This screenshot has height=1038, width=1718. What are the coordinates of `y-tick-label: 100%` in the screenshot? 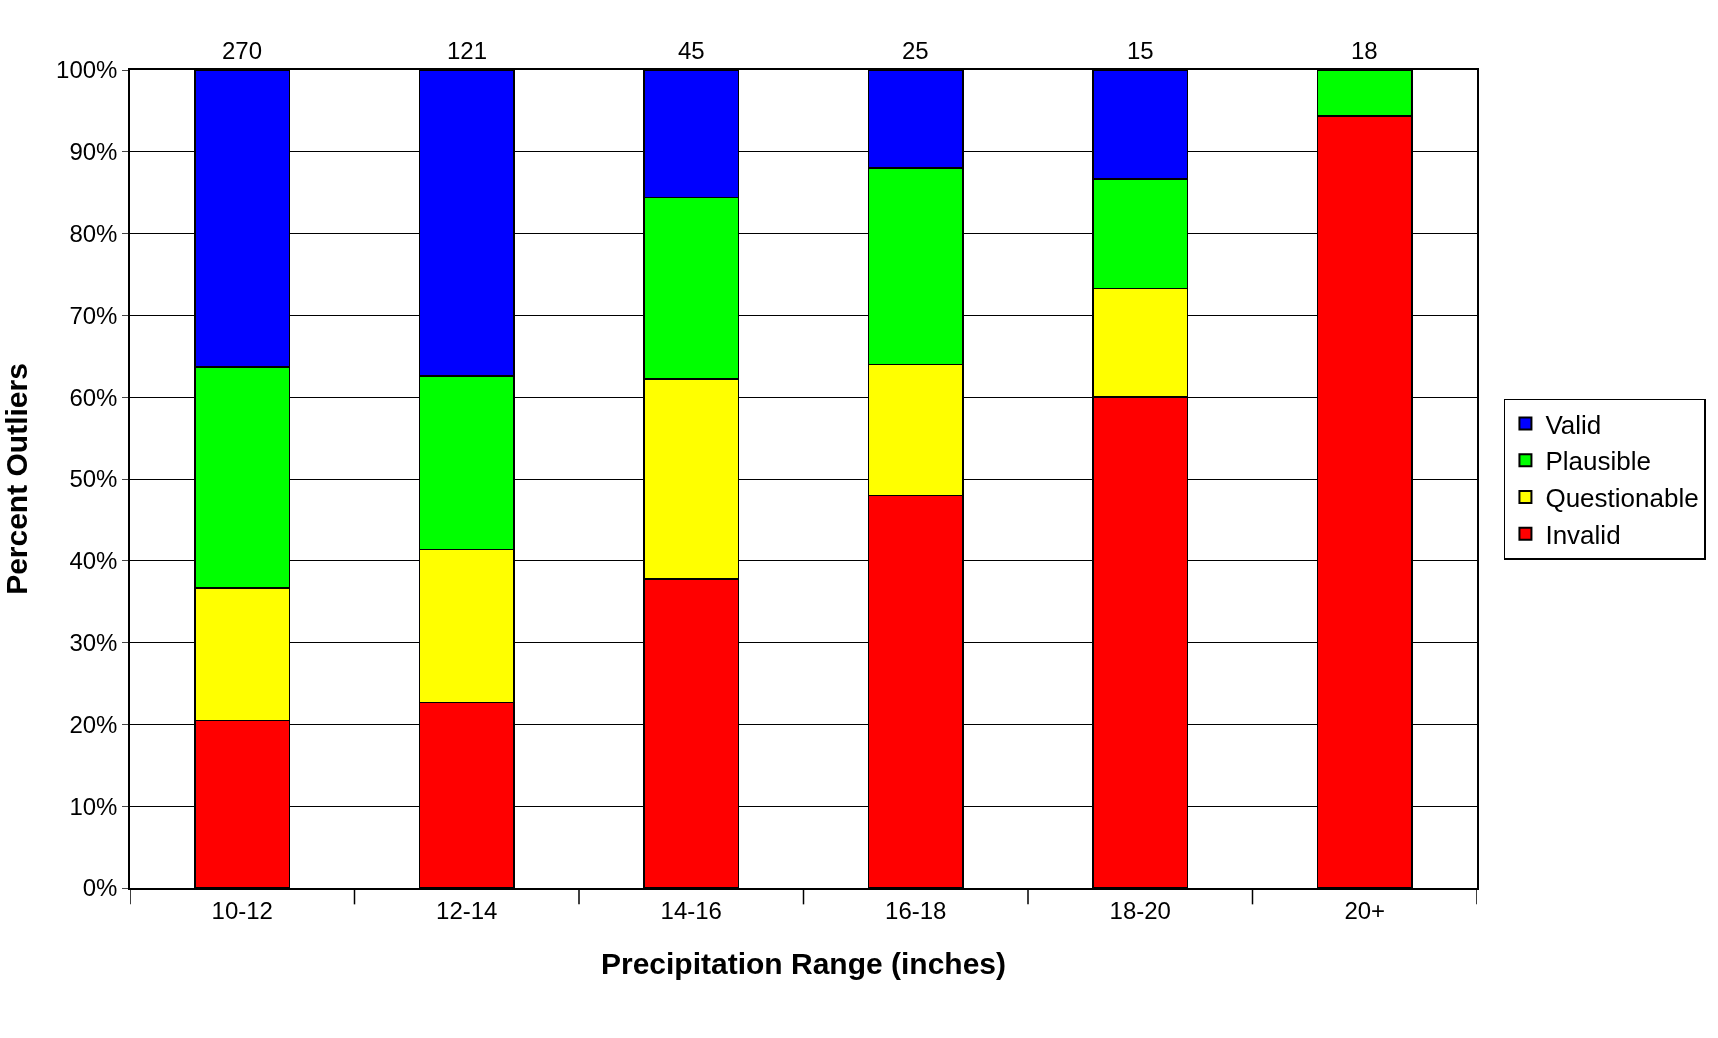 It's located at (87, 70).